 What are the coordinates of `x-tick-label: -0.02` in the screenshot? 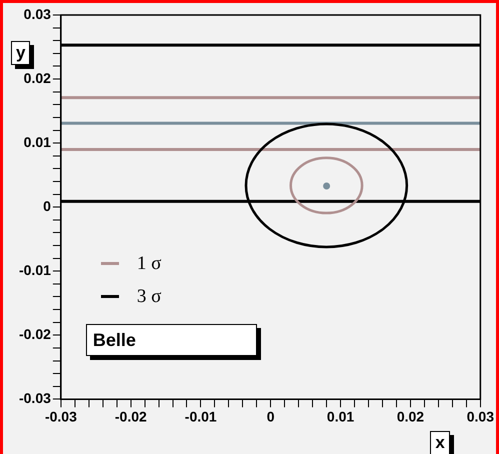 It's located at (130, 416).